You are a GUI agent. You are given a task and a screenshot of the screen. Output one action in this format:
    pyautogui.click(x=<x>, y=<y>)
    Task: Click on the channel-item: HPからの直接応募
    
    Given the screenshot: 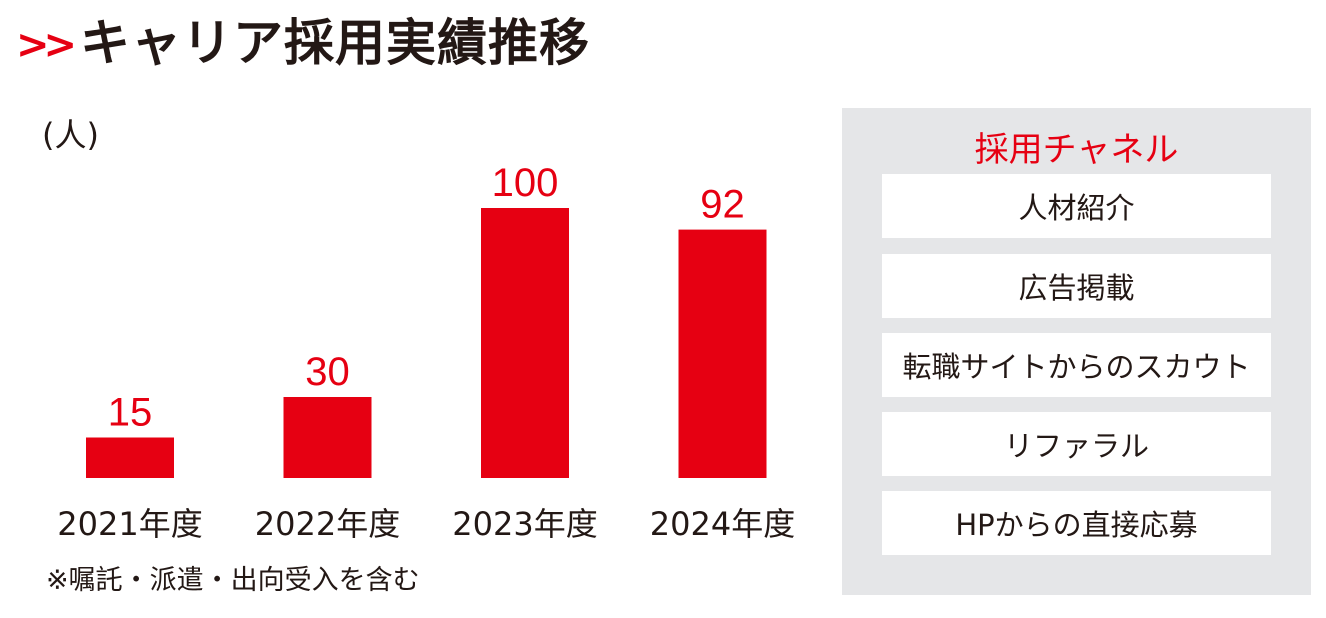 What is the action you would take?
    pyautogui.click(x=1076, y=523)
    